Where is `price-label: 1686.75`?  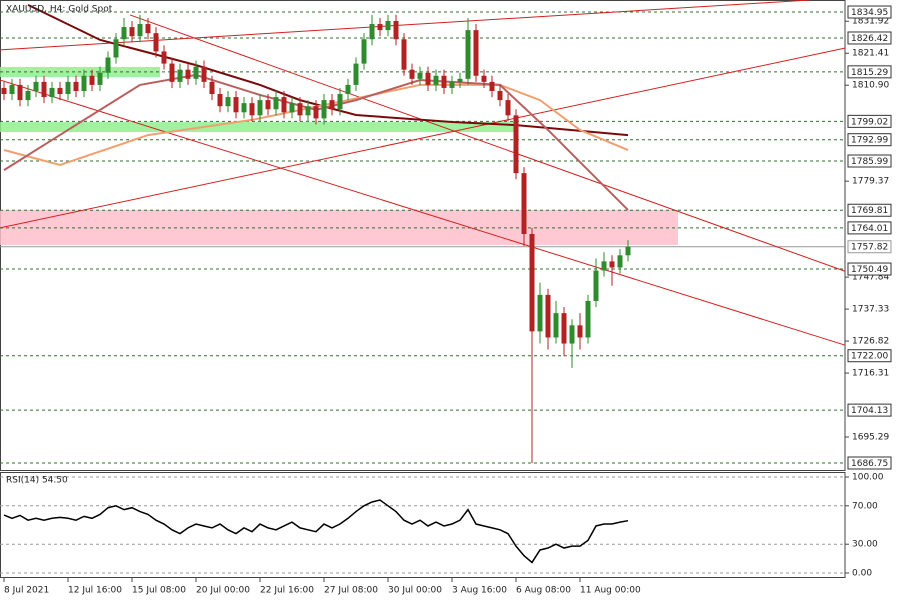
price-label: 1686.75 is located at coordinates (869, 464).